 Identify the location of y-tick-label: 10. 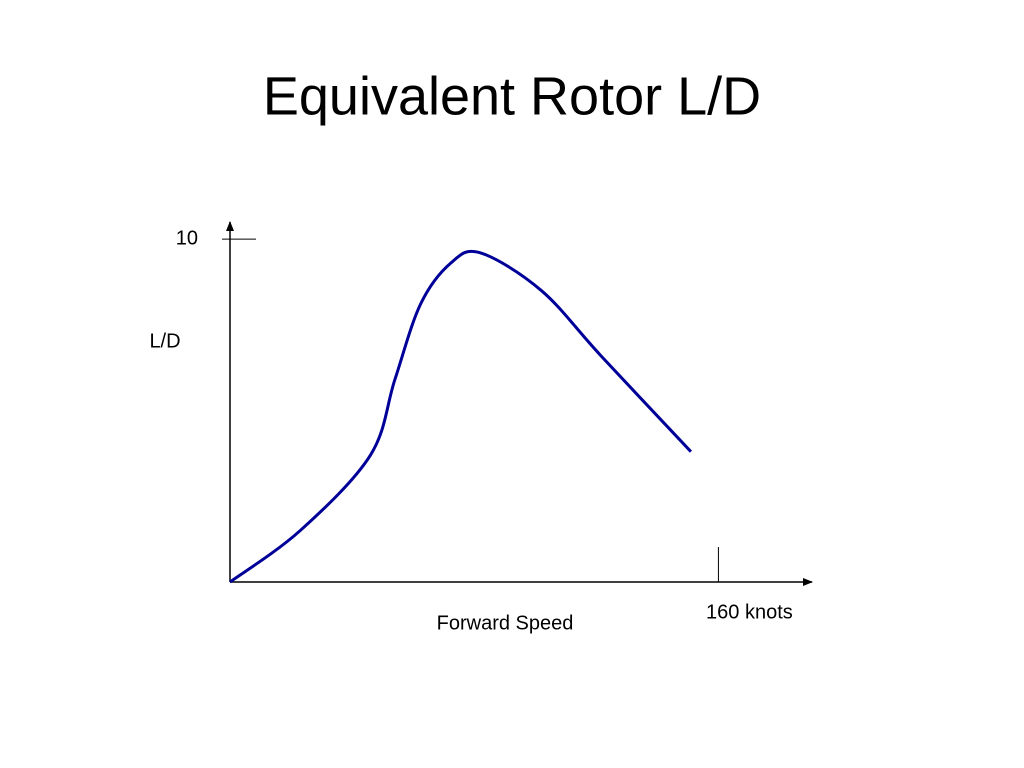
(187, 238).